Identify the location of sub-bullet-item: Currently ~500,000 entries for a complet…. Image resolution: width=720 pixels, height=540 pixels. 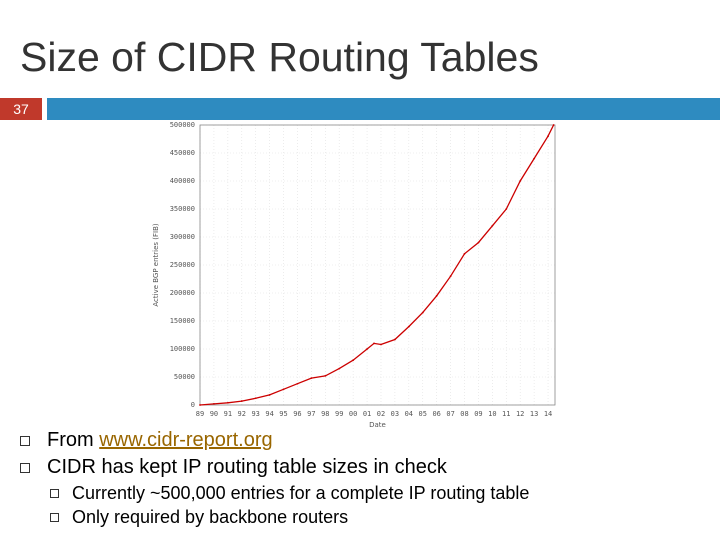
(380, 493).